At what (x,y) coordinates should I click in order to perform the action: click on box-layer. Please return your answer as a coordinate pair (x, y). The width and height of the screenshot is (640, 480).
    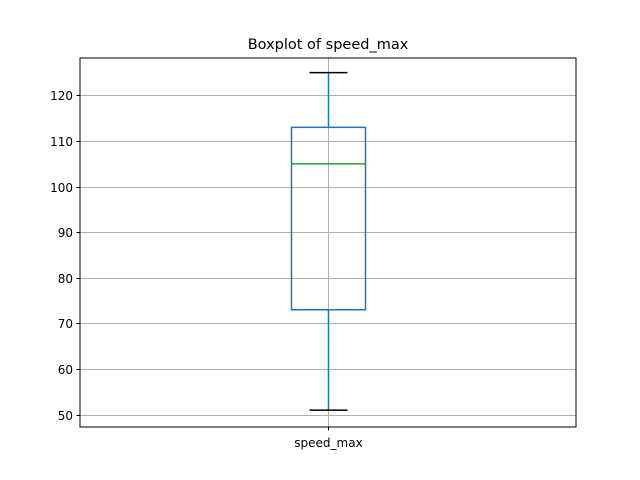
    Looking at the image, I should click on (328, 241).